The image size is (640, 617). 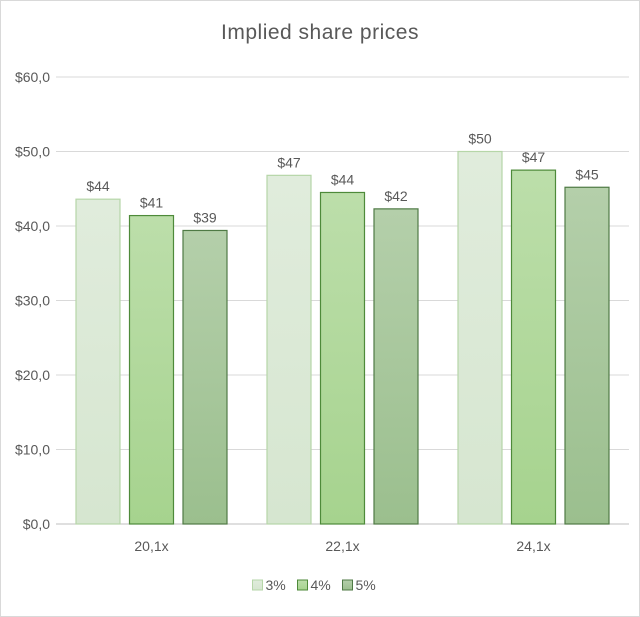 What do you see at coordinates (152, 203) in the screenshot?
I see `data-label: $41` at bounding box center [152, 203].